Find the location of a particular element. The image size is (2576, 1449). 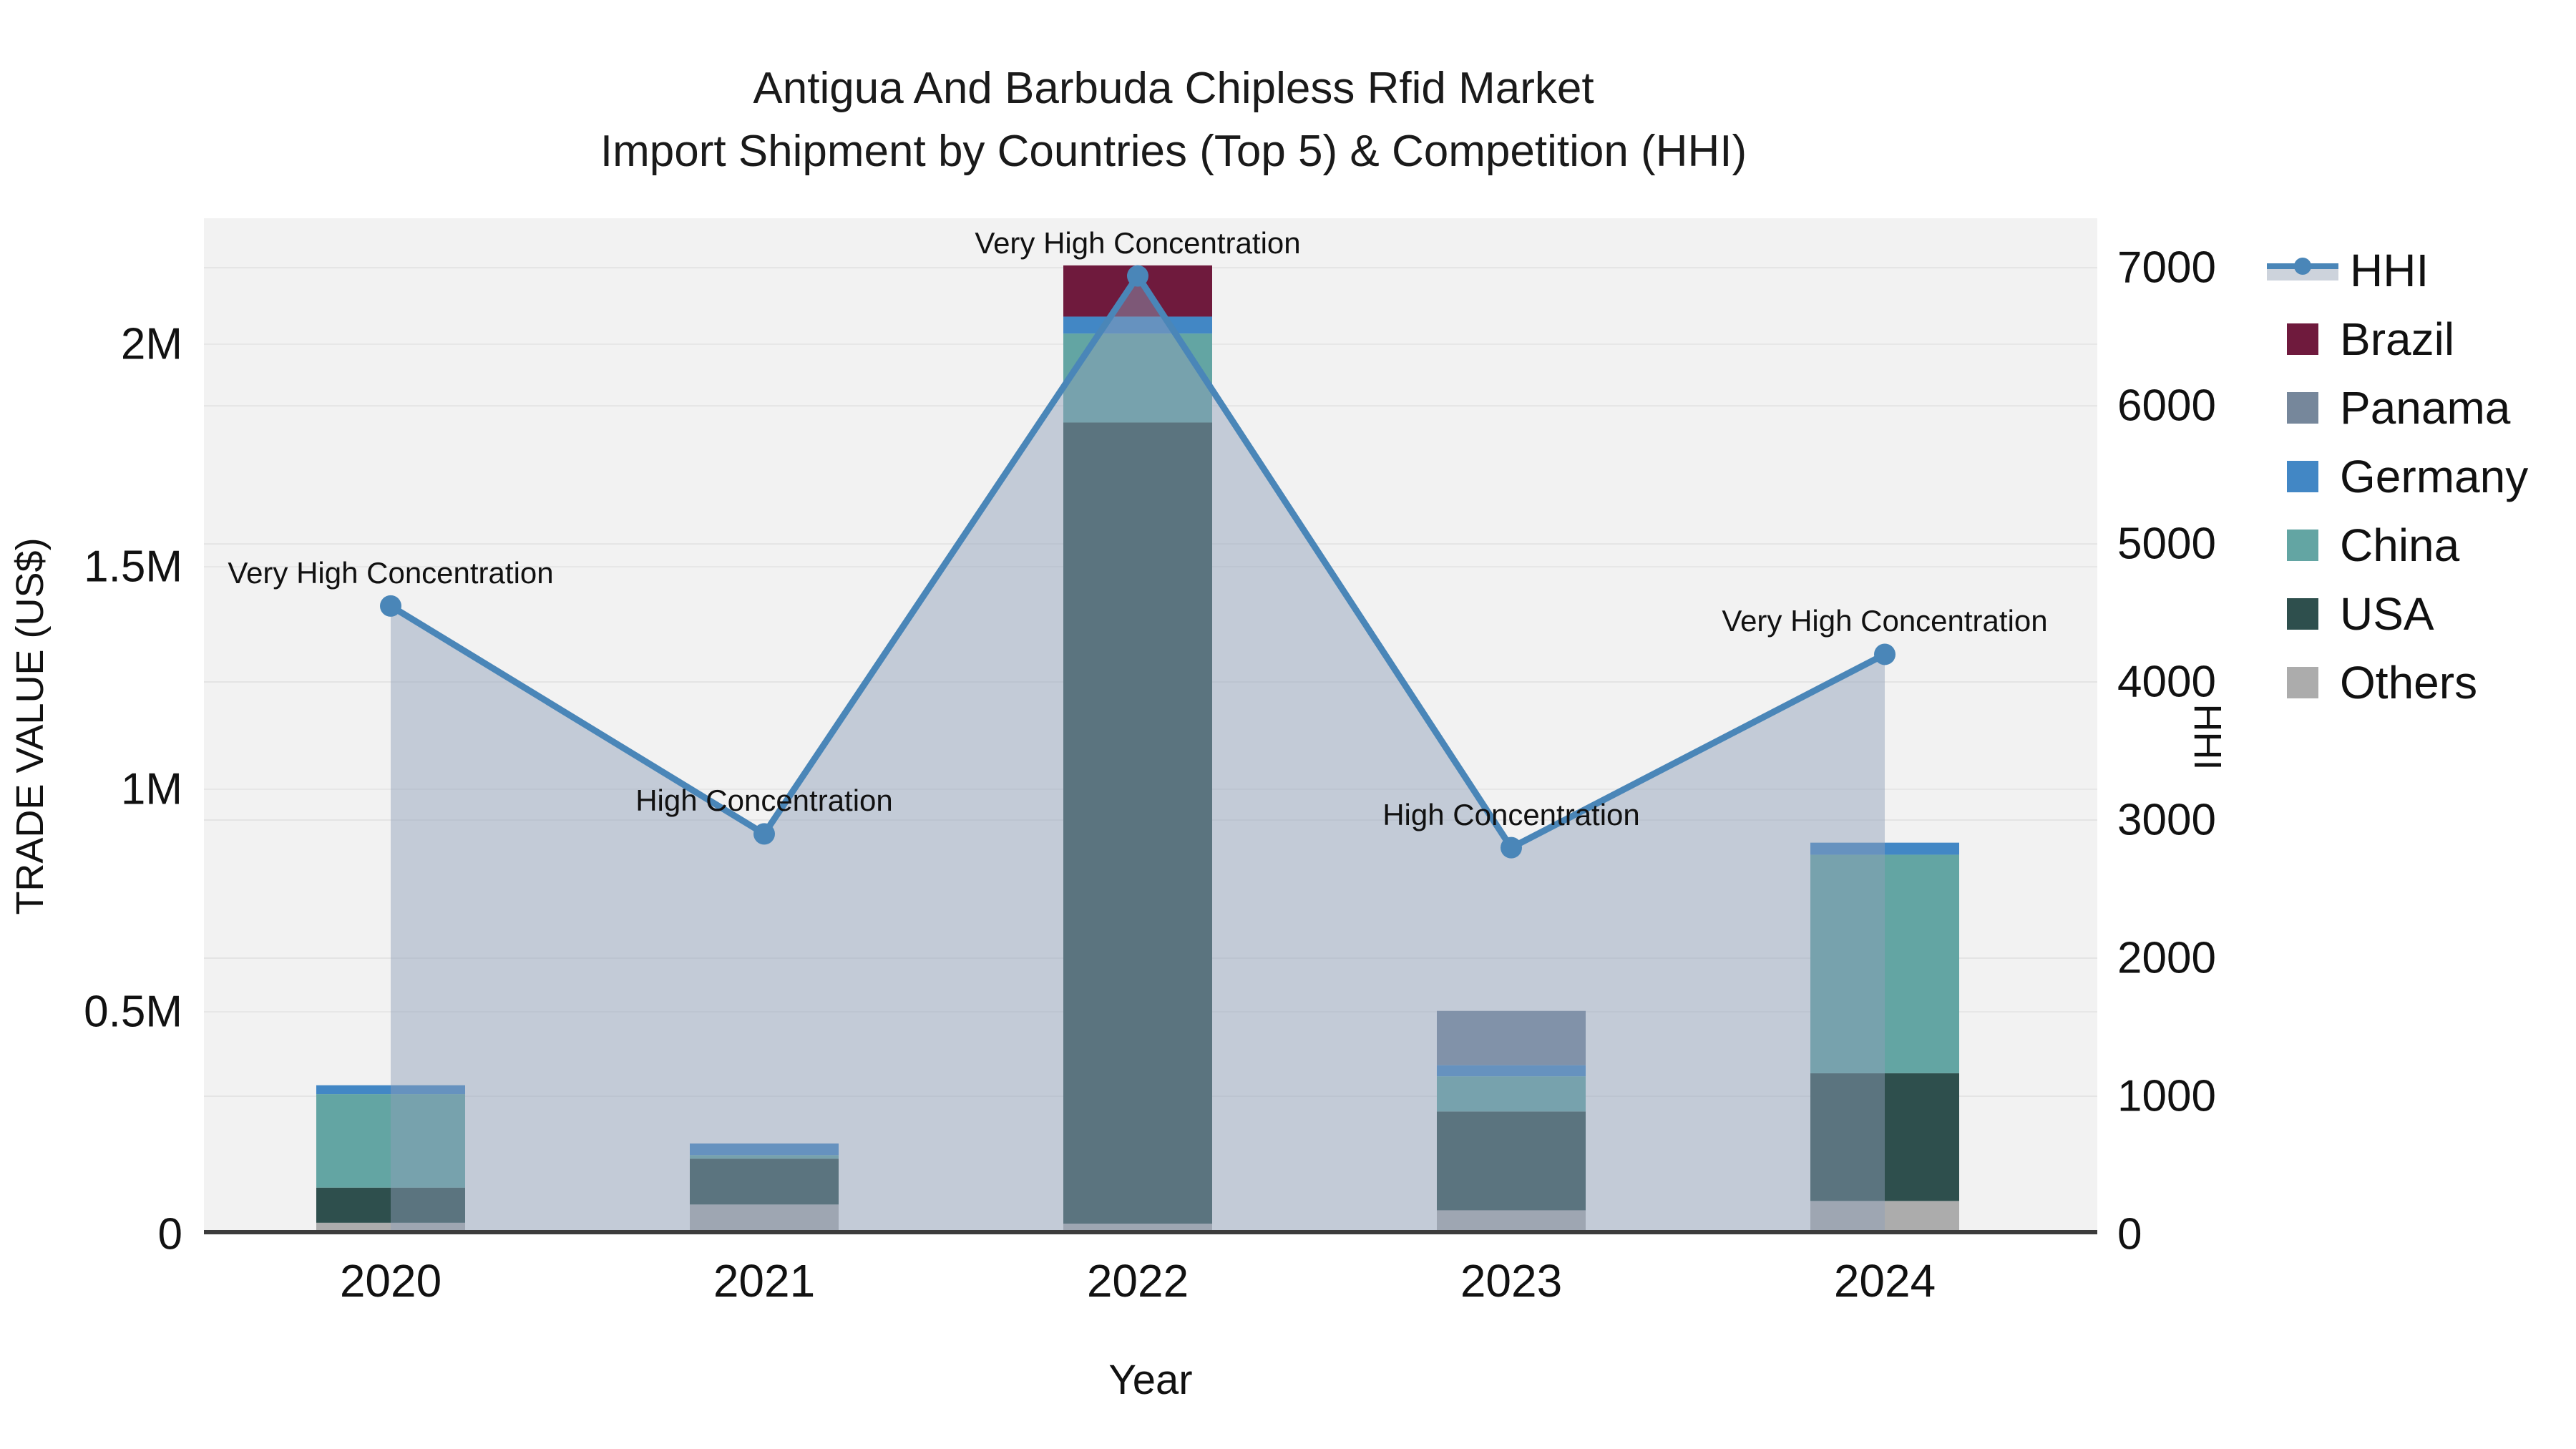

bar-segment-germany-2021 is located at coordinates (764, 1149).